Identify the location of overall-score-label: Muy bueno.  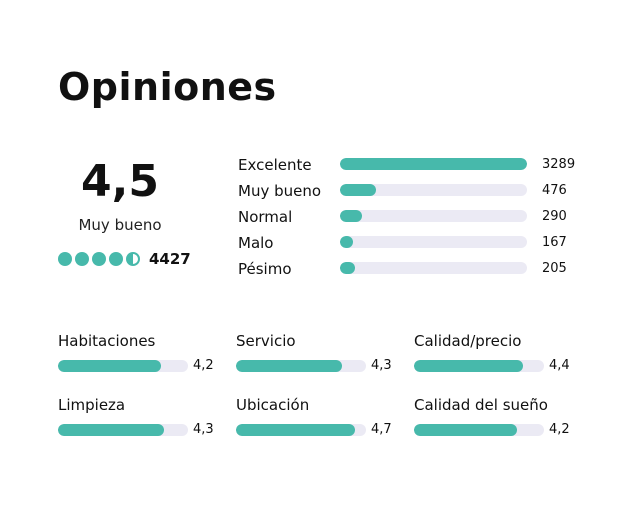
(120, 225).